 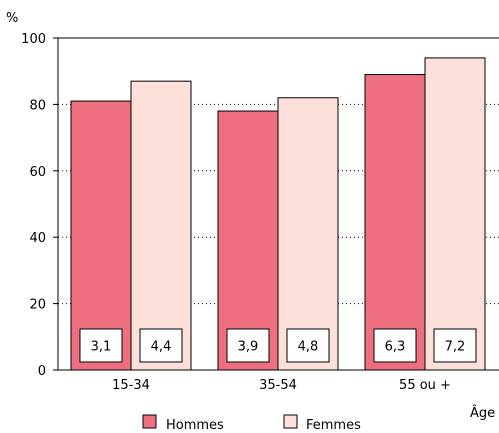 What do you see at coordinates (425, 385) in the screenshot?
I see `x-tick-label: 55 ou +` at bounding box center [425, 385].